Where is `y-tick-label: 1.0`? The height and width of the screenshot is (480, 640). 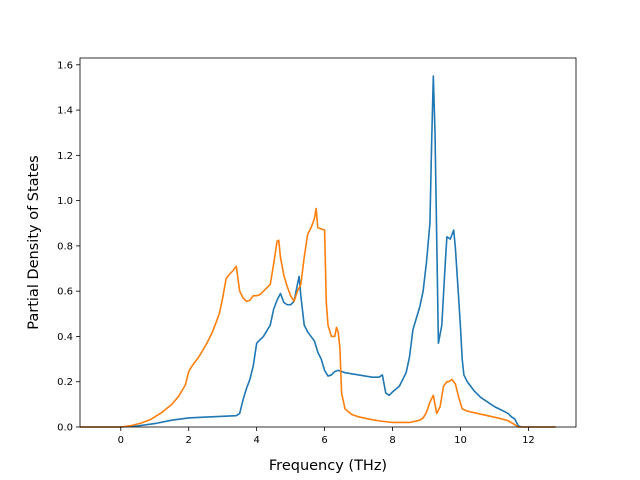
y-tick-label: 1.0 is located at coordinates (65, 201).